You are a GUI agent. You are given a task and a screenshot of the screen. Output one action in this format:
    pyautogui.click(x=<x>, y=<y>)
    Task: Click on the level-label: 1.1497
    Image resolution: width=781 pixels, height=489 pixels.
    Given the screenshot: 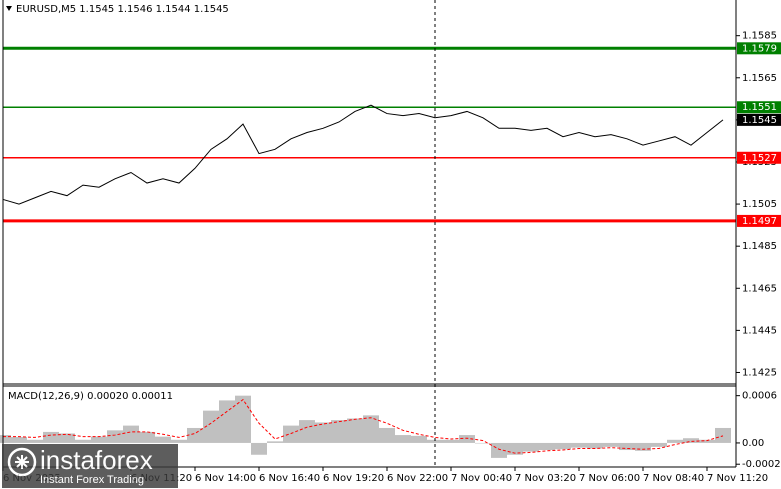 What is the action you would take?
    pyautogui.click(x=759, y=221)
    